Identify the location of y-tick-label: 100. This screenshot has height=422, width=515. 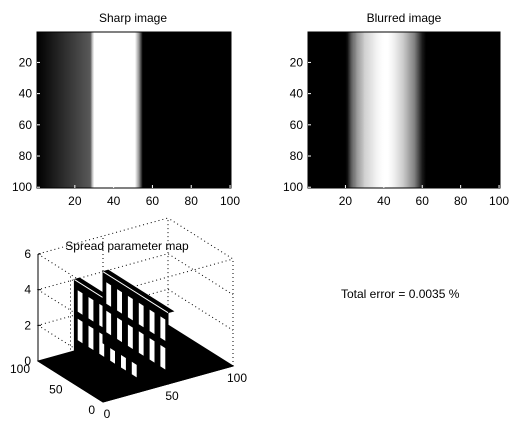
(20, 369).